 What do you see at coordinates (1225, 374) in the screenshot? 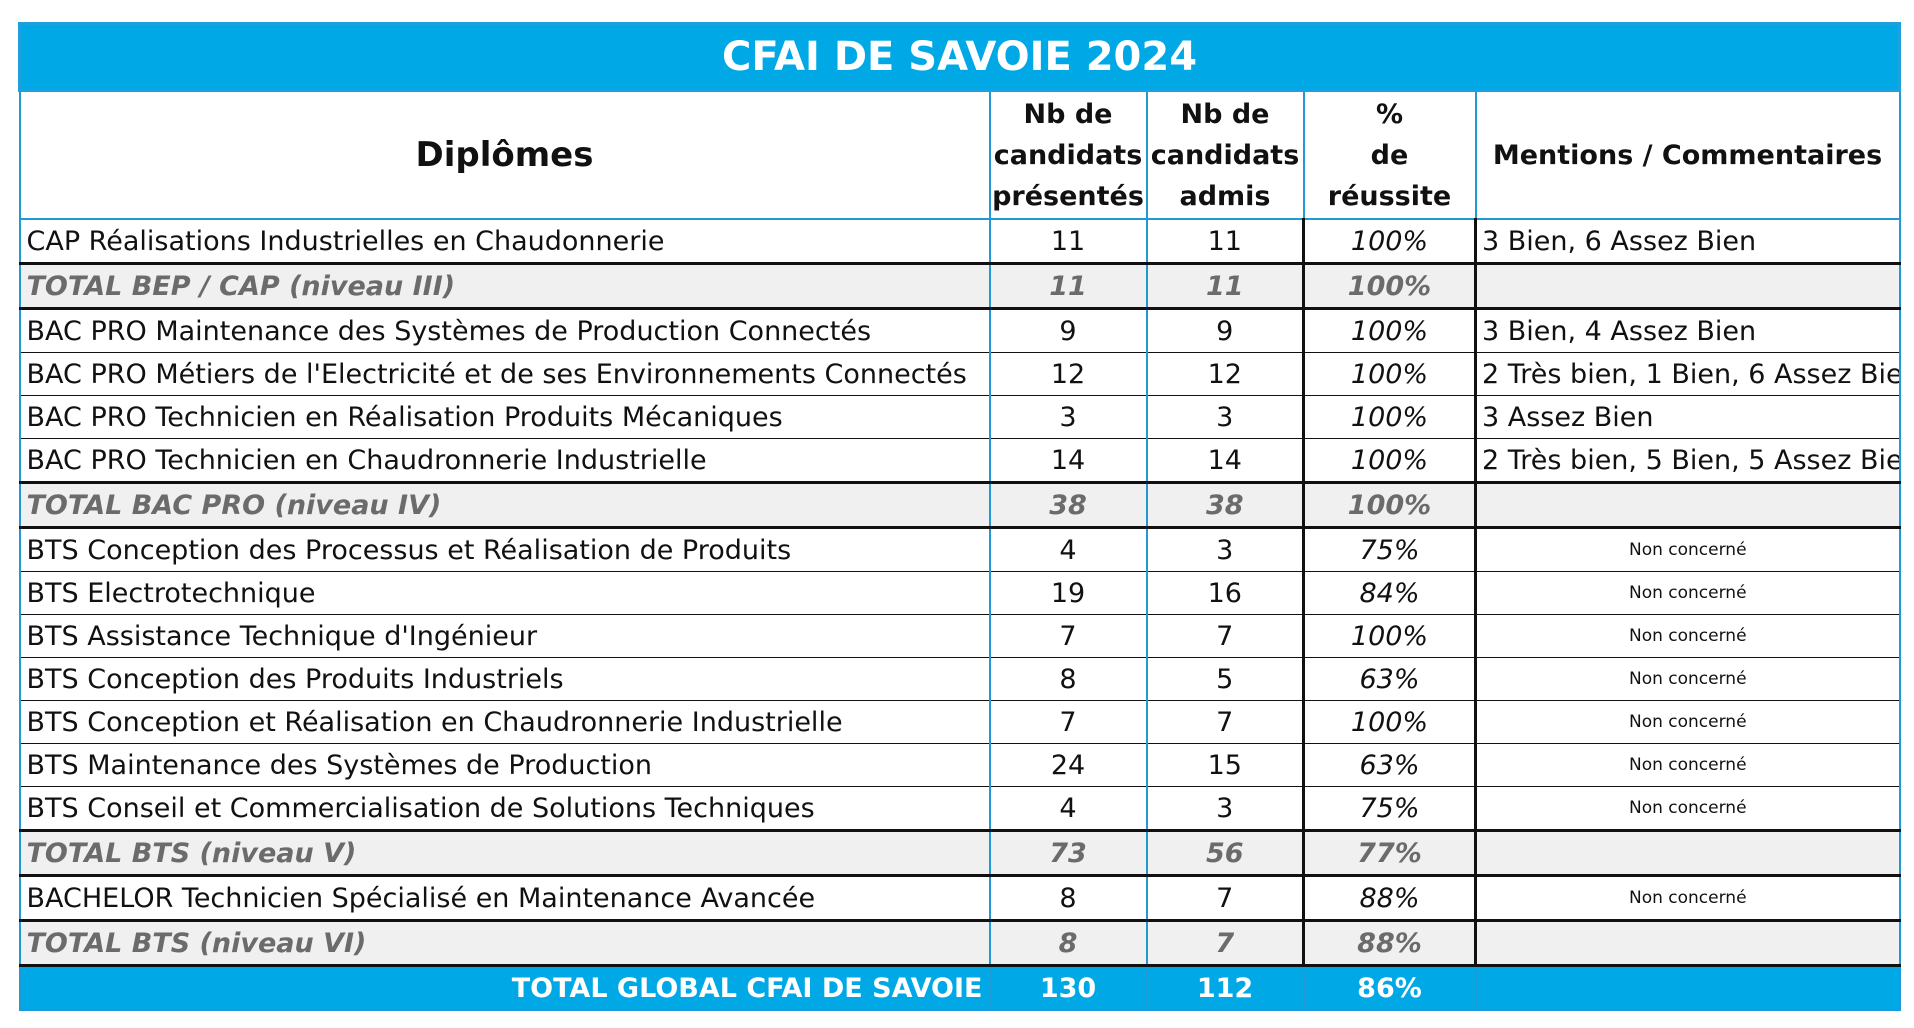
I see `candidates-admitted: 12` at bounding box center [1225, 374].